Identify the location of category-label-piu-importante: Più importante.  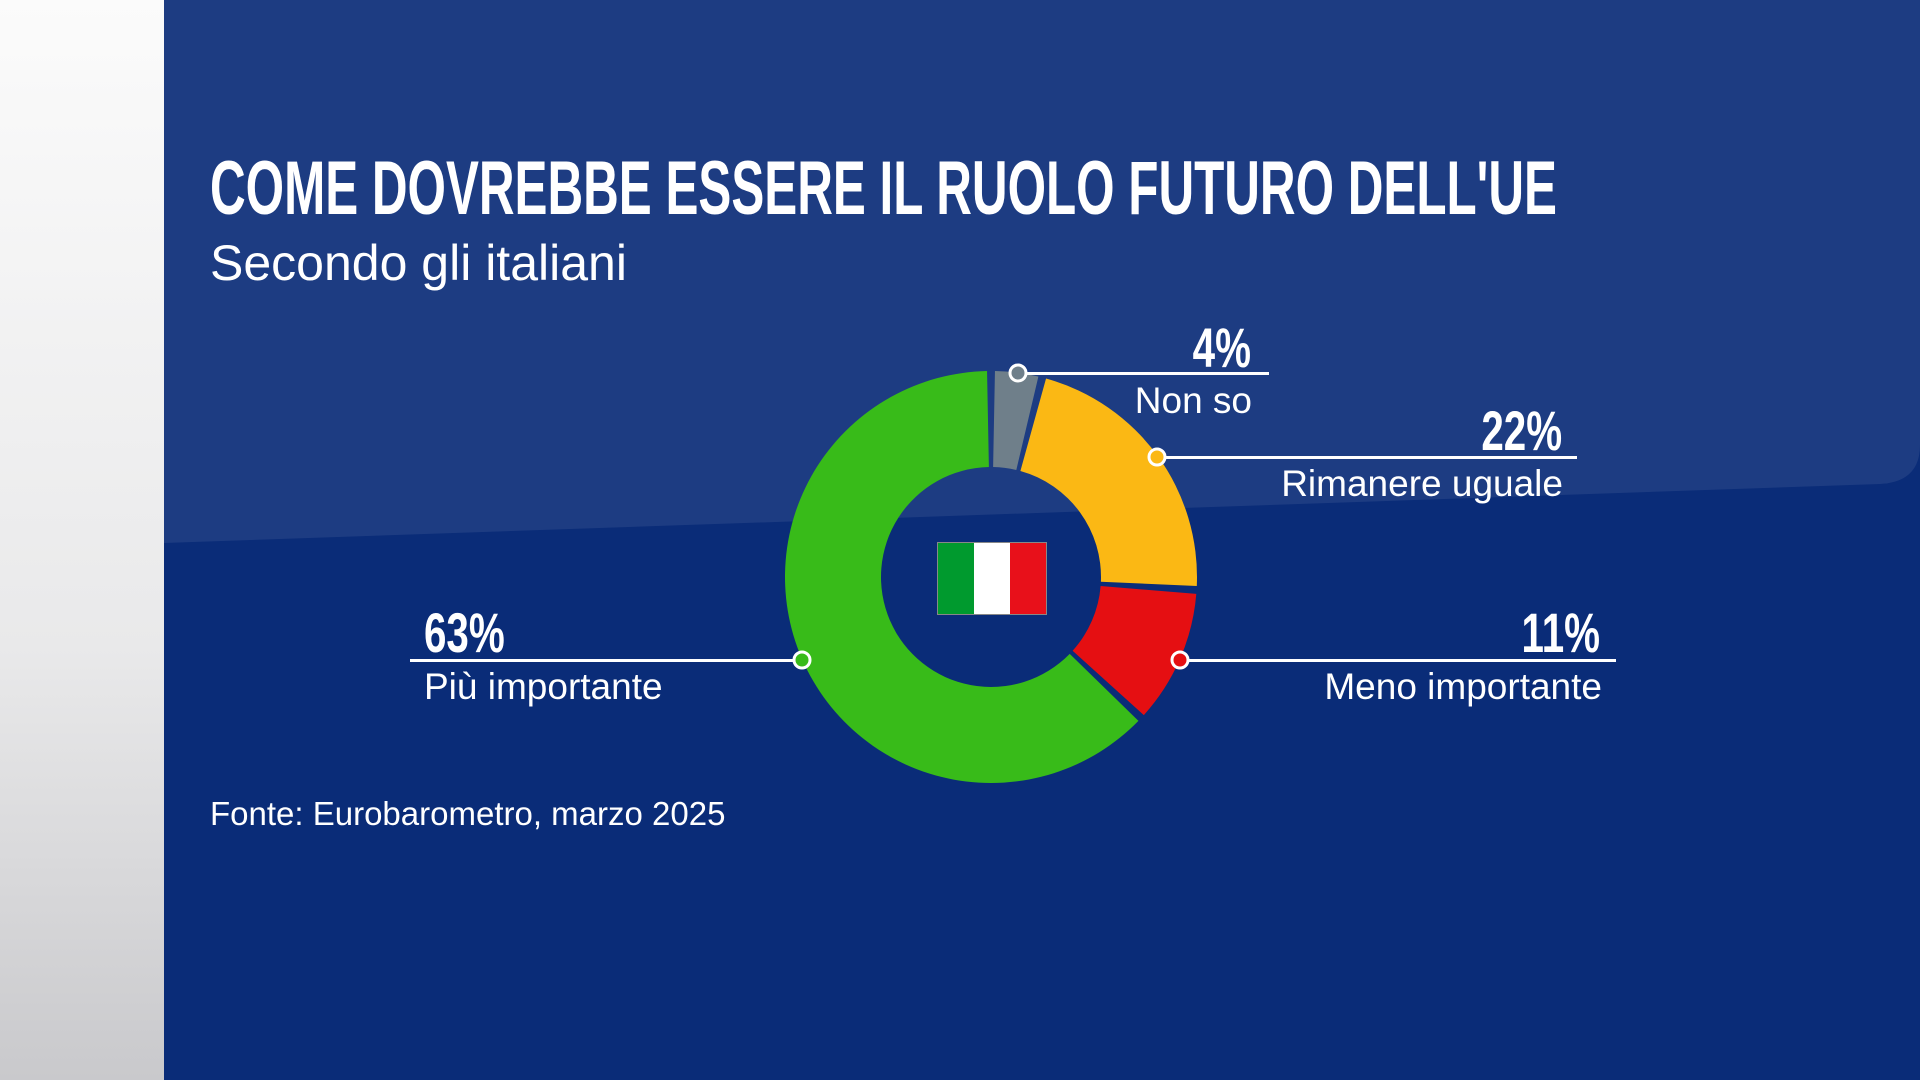
(543, 686).